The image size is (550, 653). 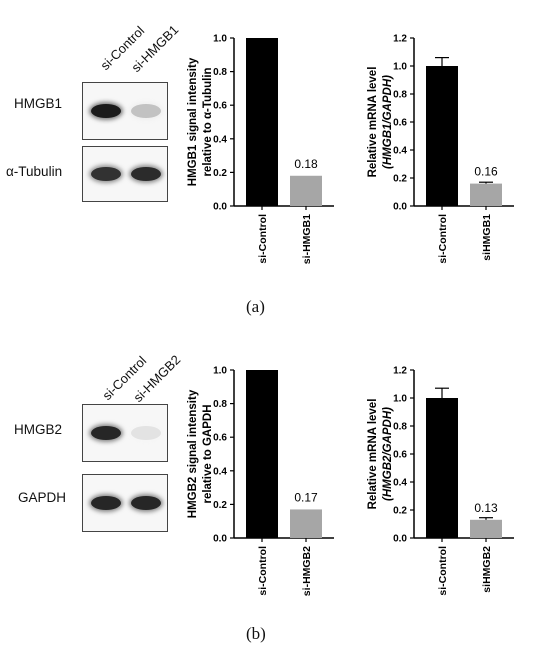 I want to click on x-tick-label: si-HMGB1, so click(x=307, y=239).